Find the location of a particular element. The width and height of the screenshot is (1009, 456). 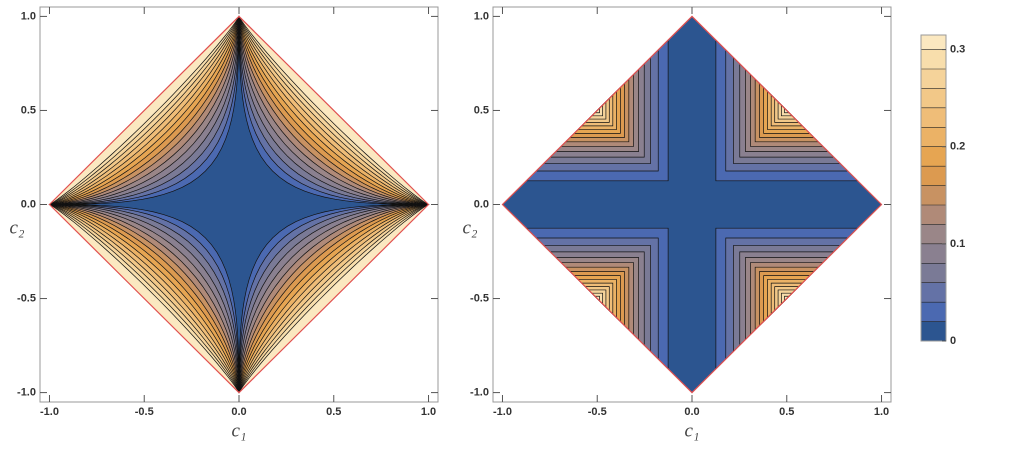

colorbar-frame is located at coordinates (933, 188).